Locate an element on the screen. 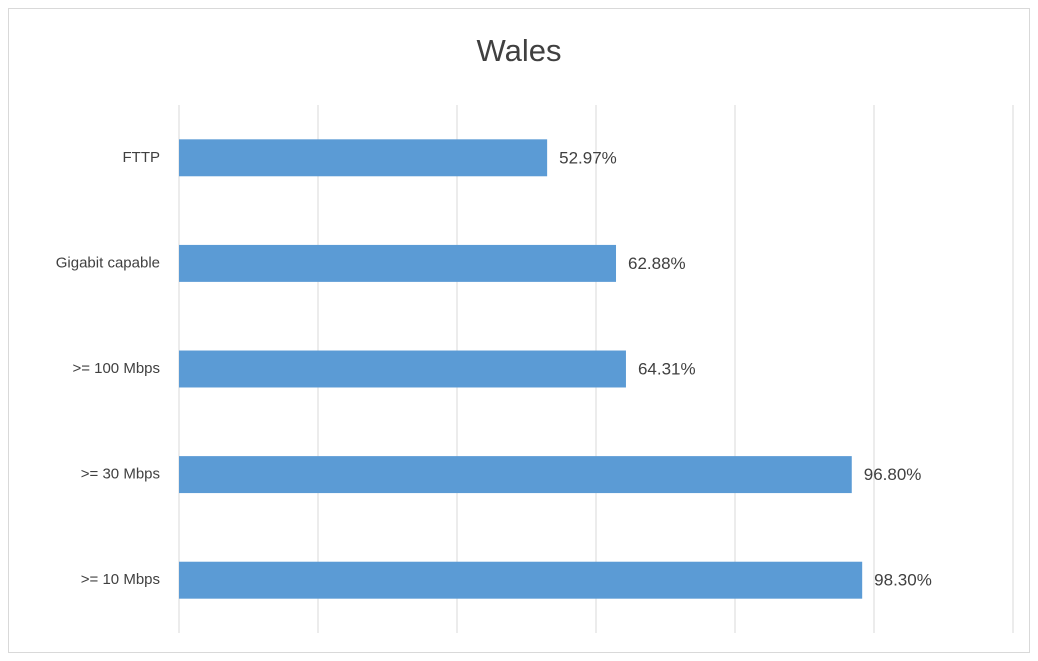 This screenshot has width=1038, height=661. y-tick-label: Gigabit capable is located at coordinates (108, 262).